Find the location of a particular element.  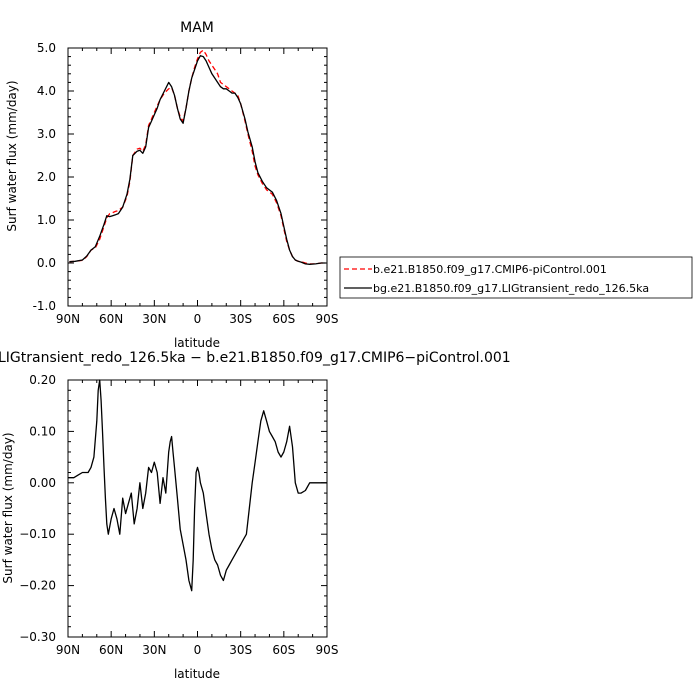

bottom-panel-y-tick-label: −0.20 is located at coordinates (37, 586).